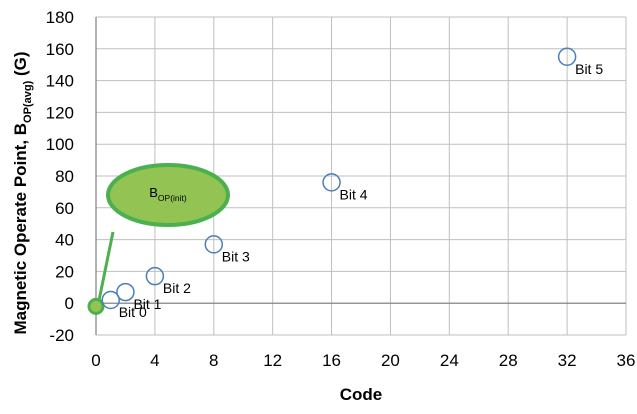  I want to click on data-point-label: Bit 1, so click(147, 304).